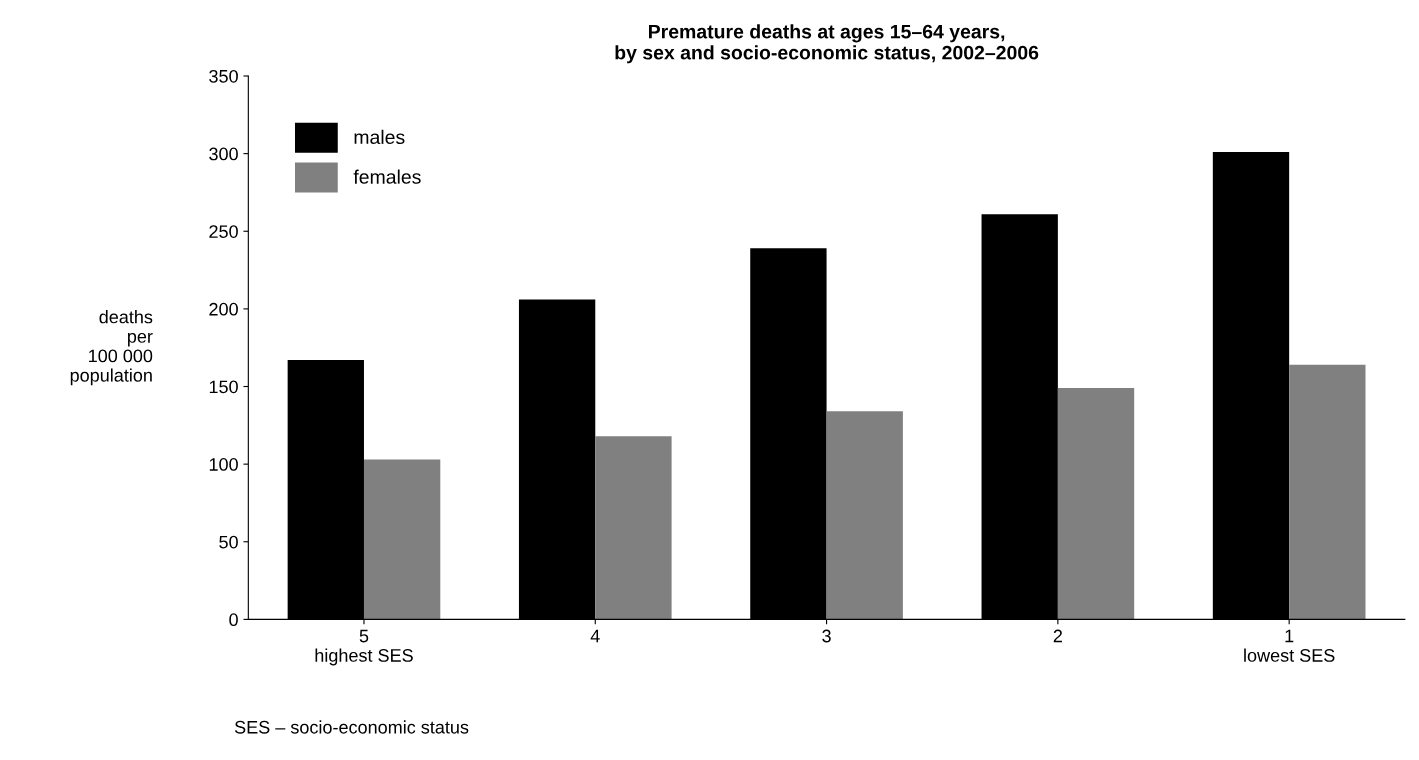 The height and width of the screenshot is (760, 1419). What do you see at coordinates (111, 348) in the screenshot?
I see `y-axis-title: deaths per 100 000 population` at bounding box center [111, 348].